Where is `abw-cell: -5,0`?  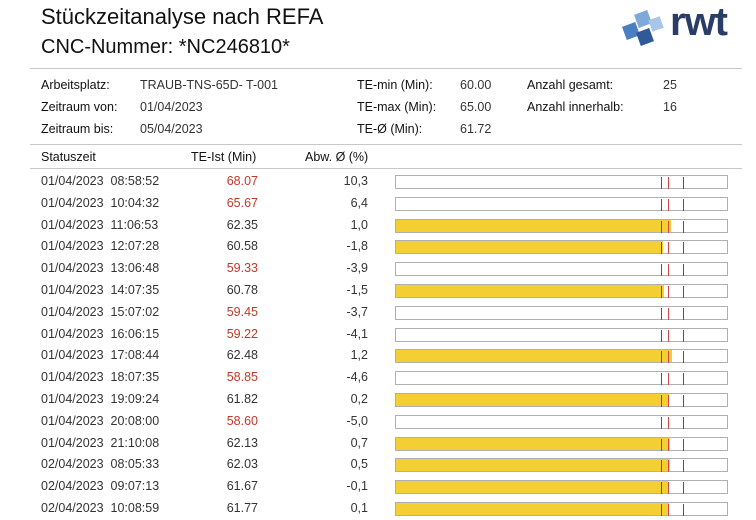 abw-cell: -5,0 is located at coordinates (357, 420).